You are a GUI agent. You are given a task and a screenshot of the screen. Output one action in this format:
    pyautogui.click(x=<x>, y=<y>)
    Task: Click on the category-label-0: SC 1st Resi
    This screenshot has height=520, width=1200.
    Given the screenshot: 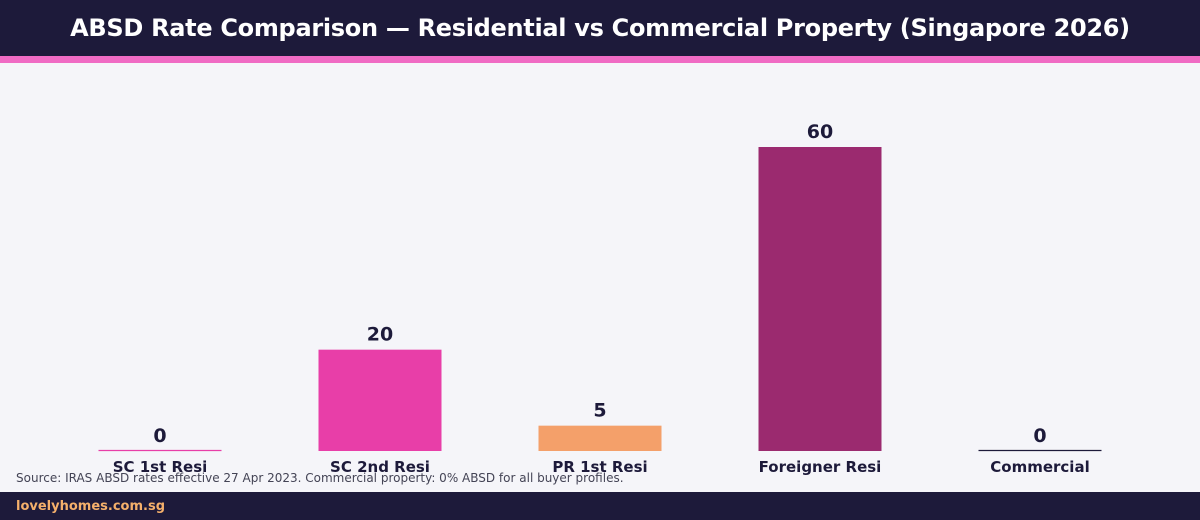 What is the action you would take?
    pyautogui.click(x=160, y=467)
    